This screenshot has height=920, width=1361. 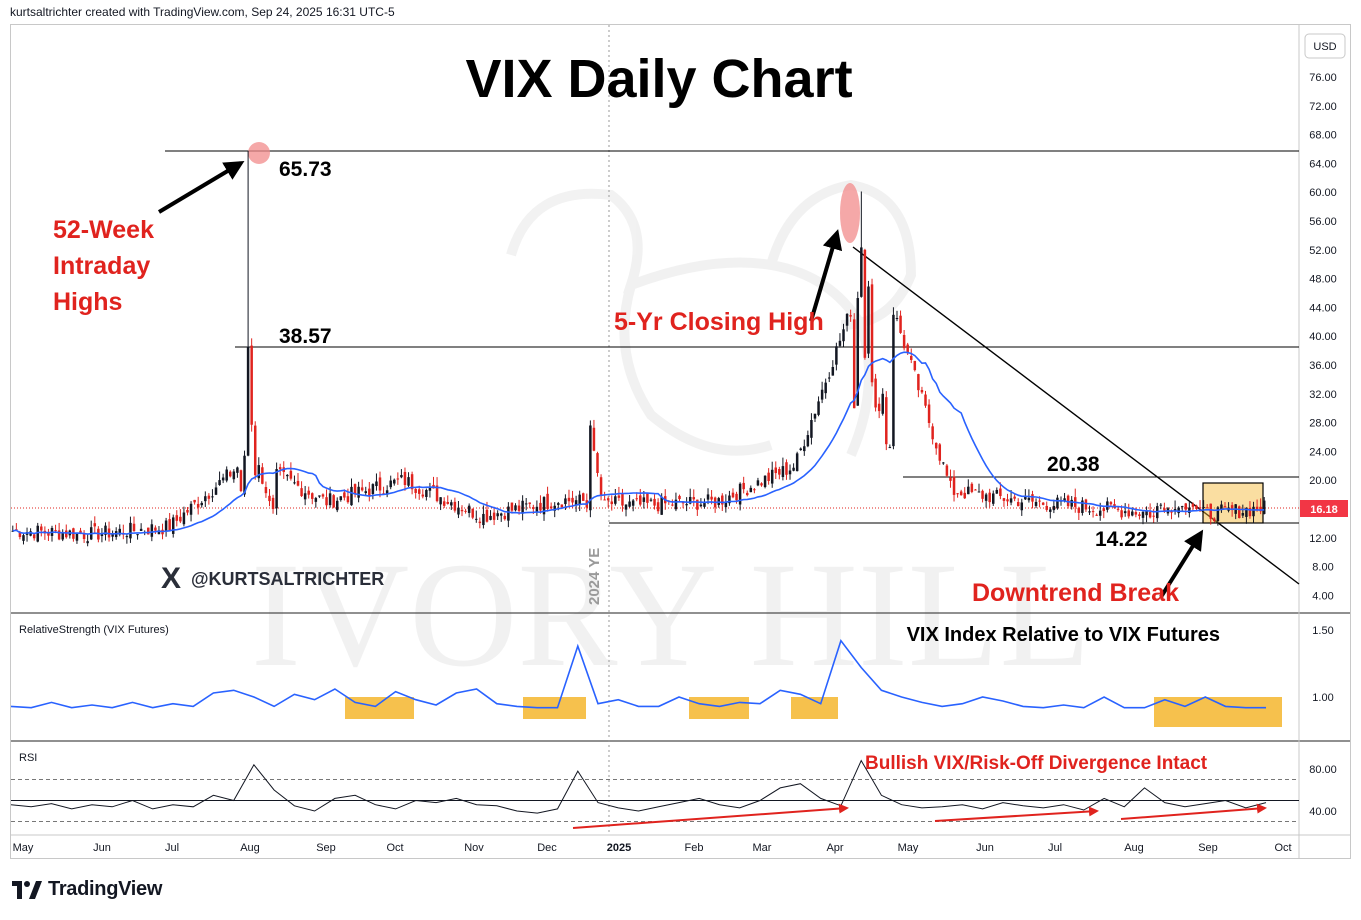 What do you see at coordinates (658, 79) in the screenshot?
I see `chart-title: VIX Daily Chart` at bounding box center [658, 79].